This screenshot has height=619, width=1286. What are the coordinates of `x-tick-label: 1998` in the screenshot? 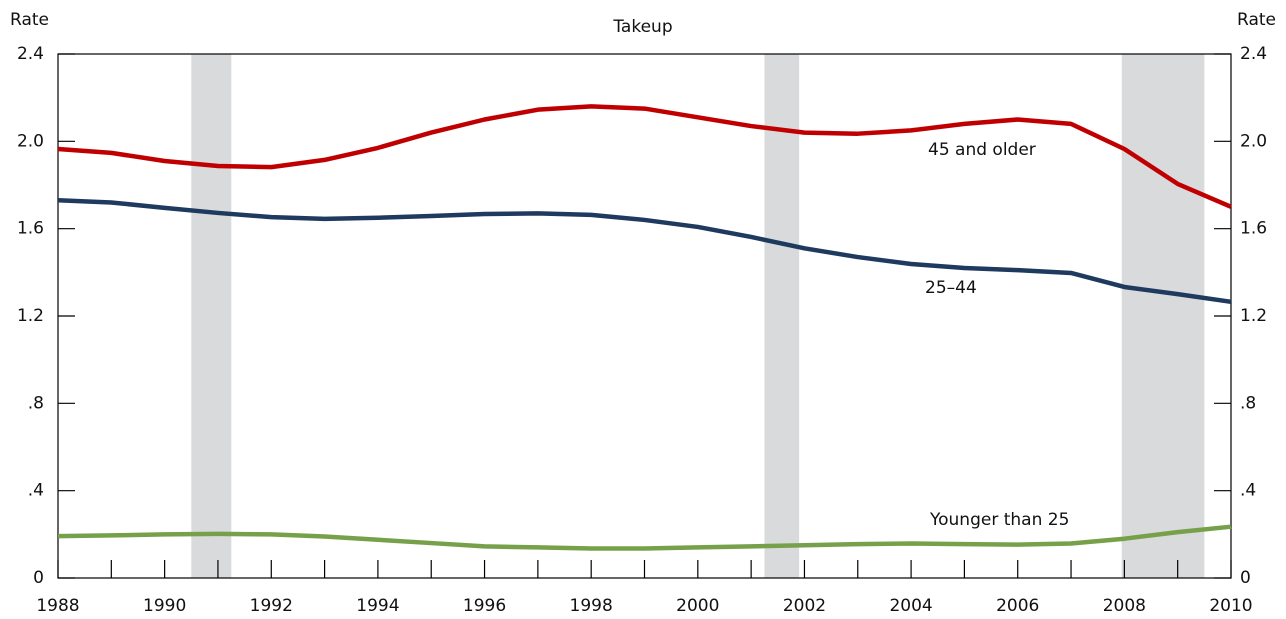 It's located at (591, 606).